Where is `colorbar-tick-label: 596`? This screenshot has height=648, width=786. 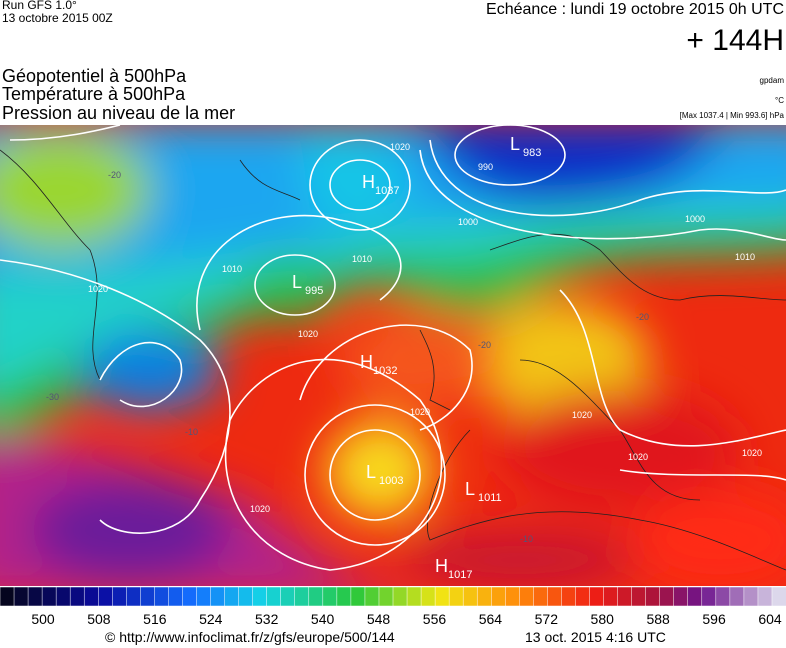 colorbar-tick-label: 596 is located at coordinates (714, 619).